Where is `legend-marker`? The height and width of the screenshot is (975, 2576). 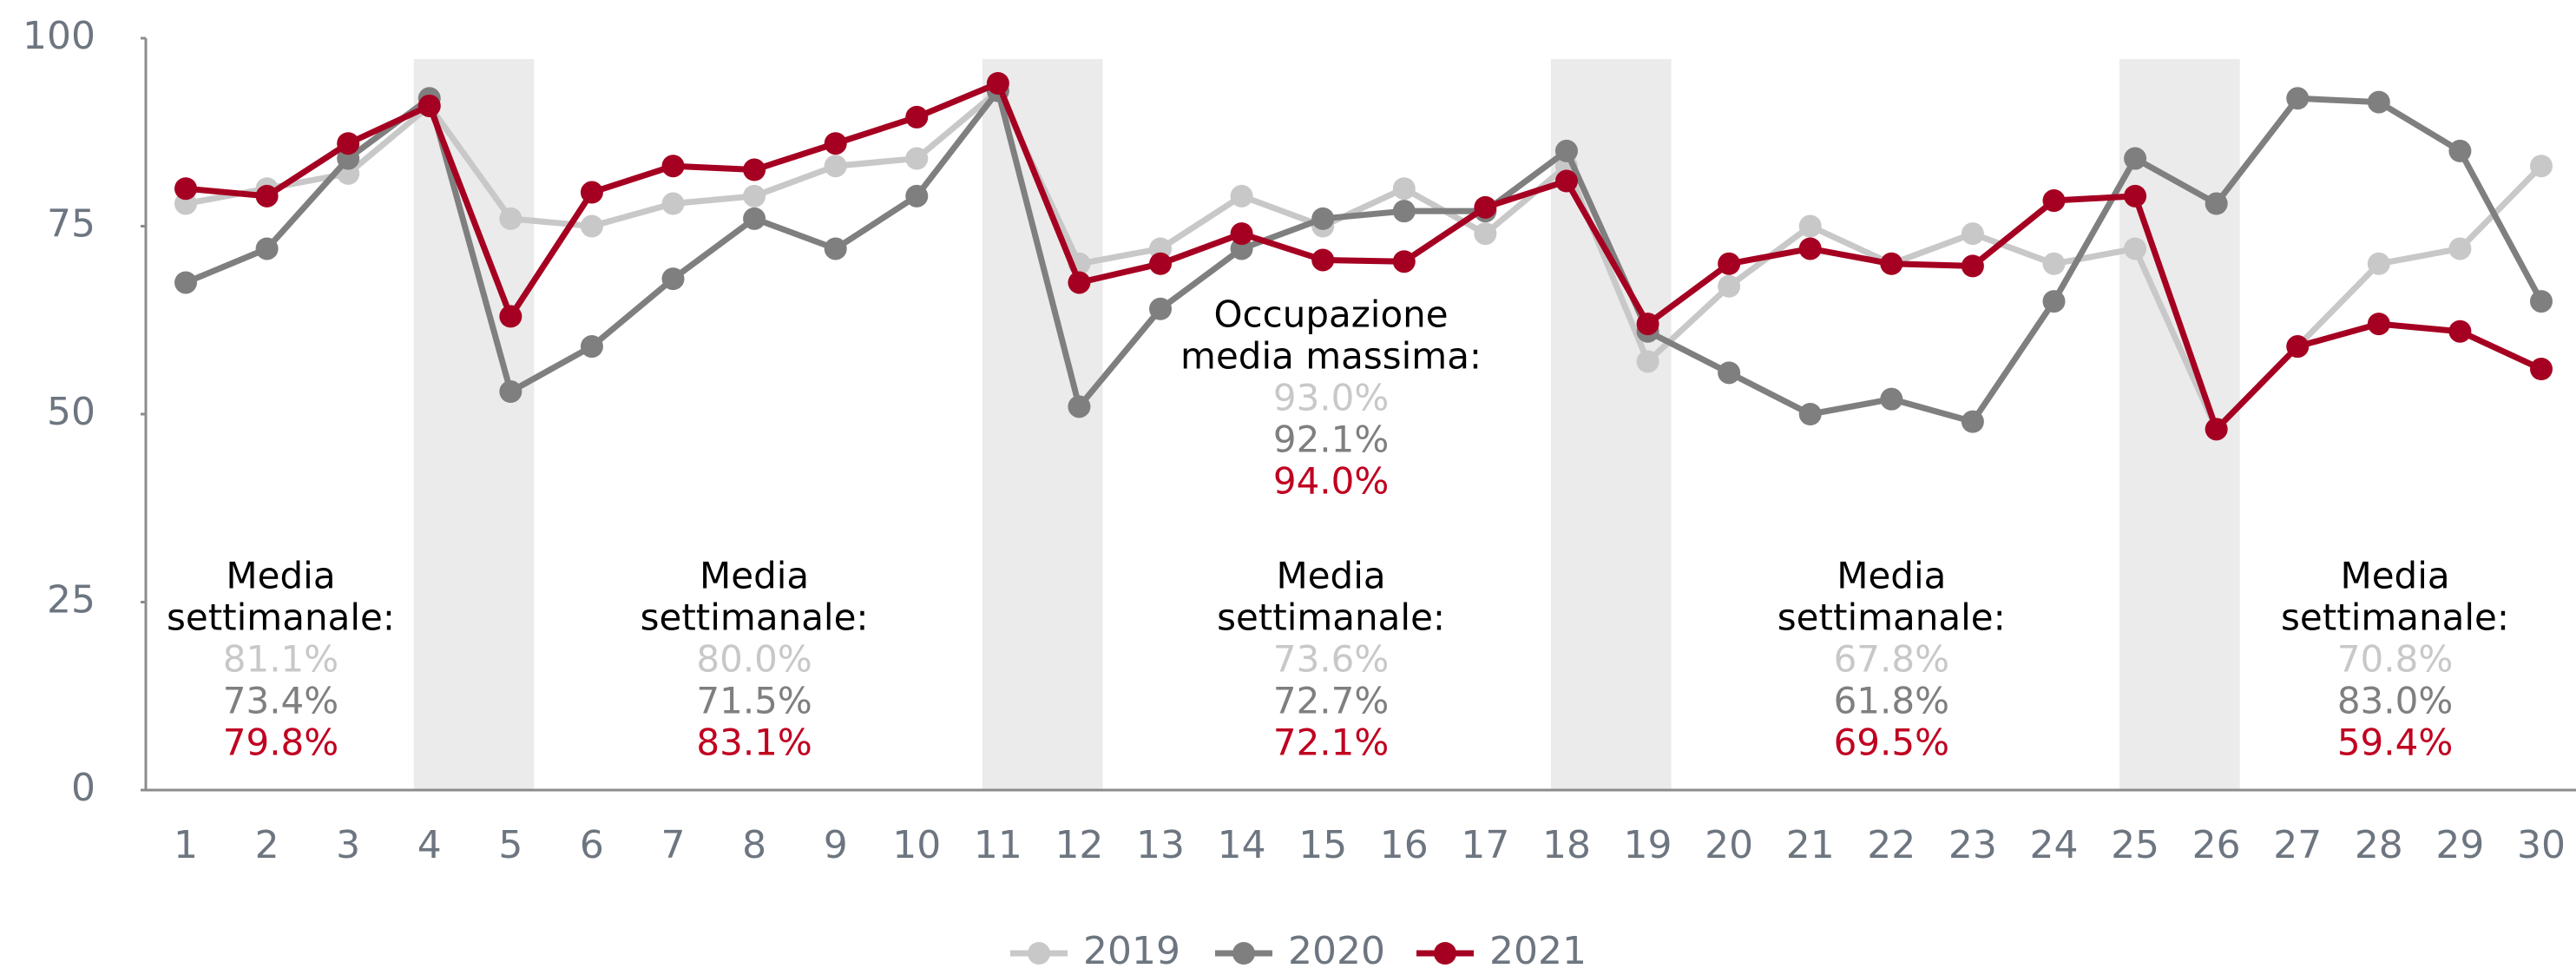
legend-marker is located at coordinates (1039, 953).